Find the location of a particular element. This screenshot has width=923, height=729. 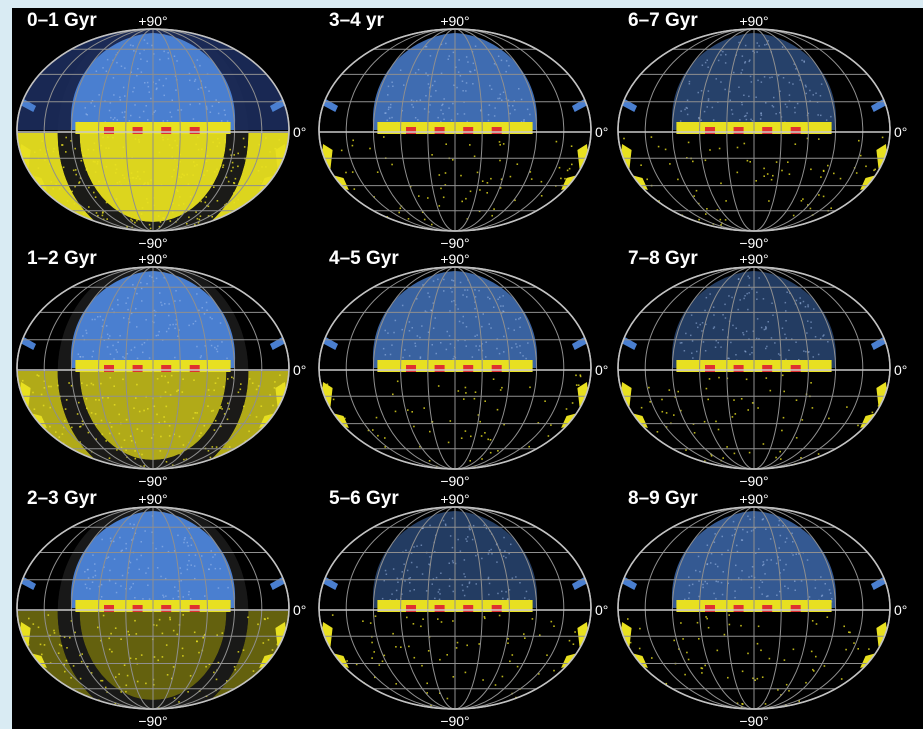

panel-title: 0–1 Gyr is located at coordinates (62, 20).